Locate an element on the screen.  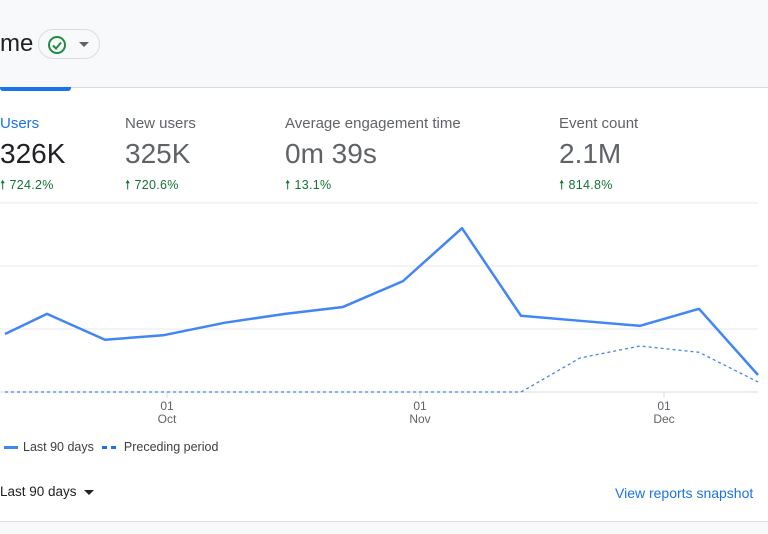
metric-value: 0m 39s is located at coordinates (331, 153).